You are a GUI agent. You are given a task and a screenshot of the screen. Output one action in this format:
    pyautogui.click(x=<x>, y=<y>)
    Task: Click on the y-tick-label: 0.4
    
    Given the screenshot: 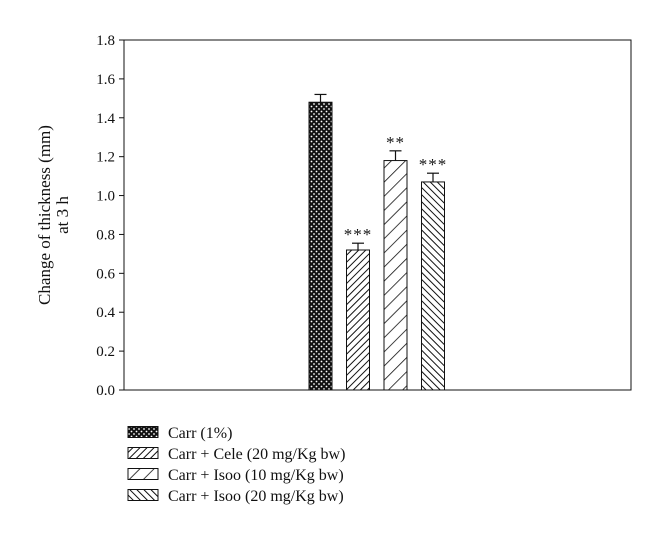 What is the action you would take?
    pyautogui.click(x=105, y=313)
    